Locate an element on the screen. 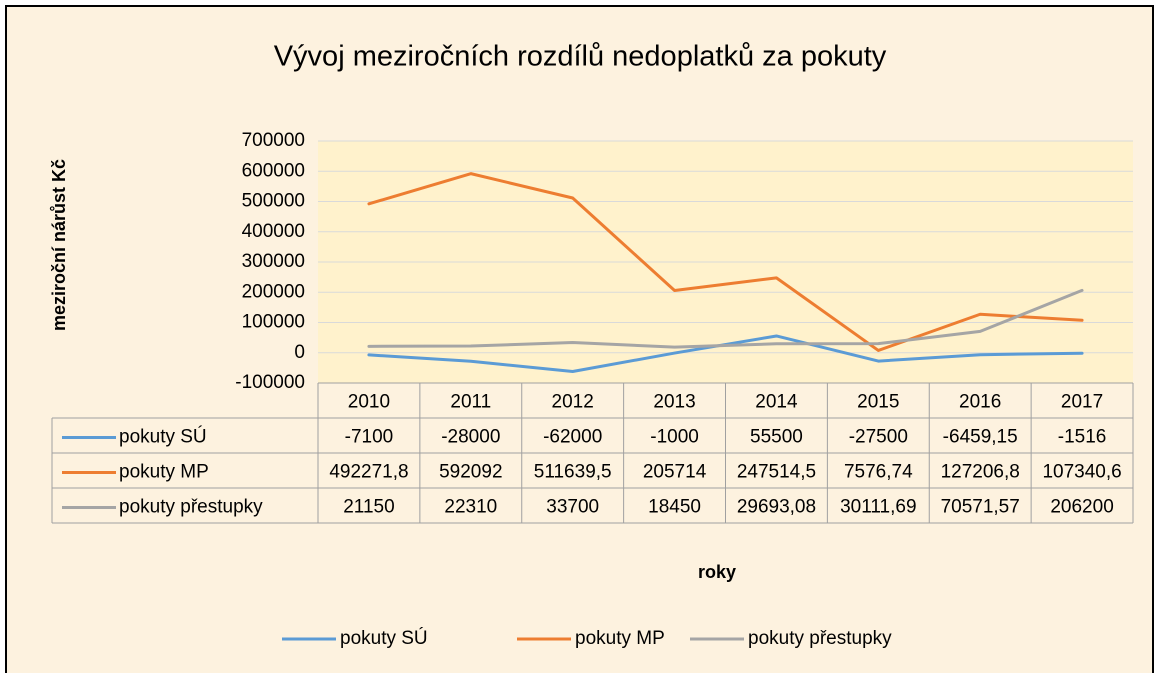 The image size is (1159, 678). table-series-name: pokuty MP is located at coordinates (164, 472).